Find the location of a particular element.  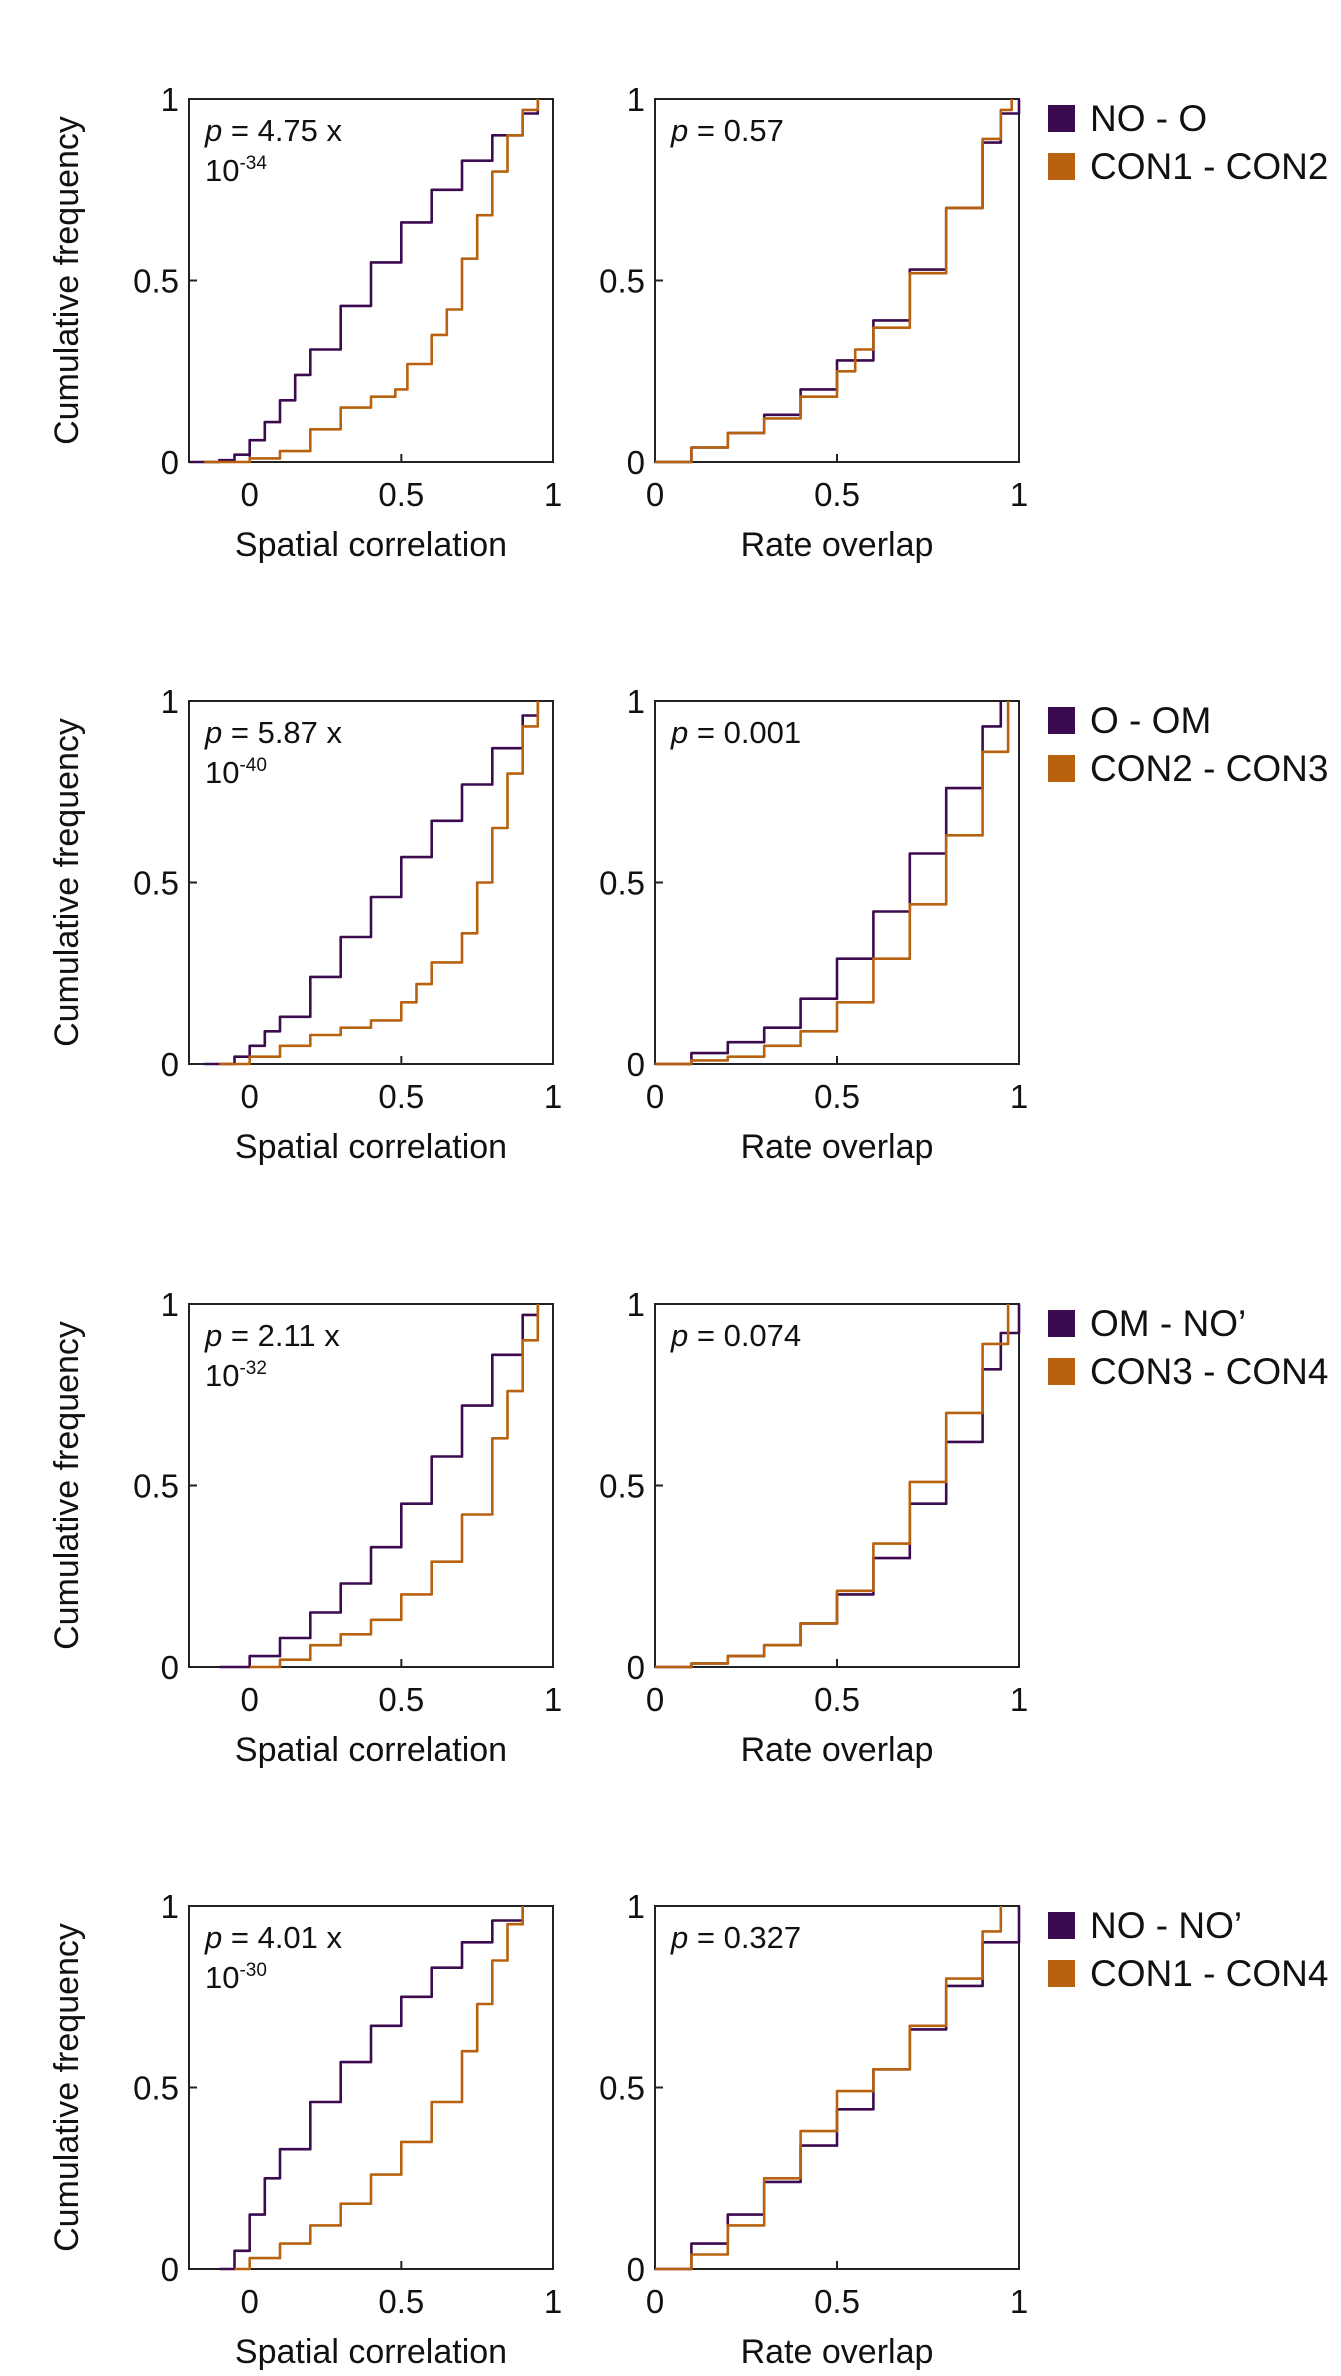

legend-label: NO - O is located at coordinates (1148, 118).